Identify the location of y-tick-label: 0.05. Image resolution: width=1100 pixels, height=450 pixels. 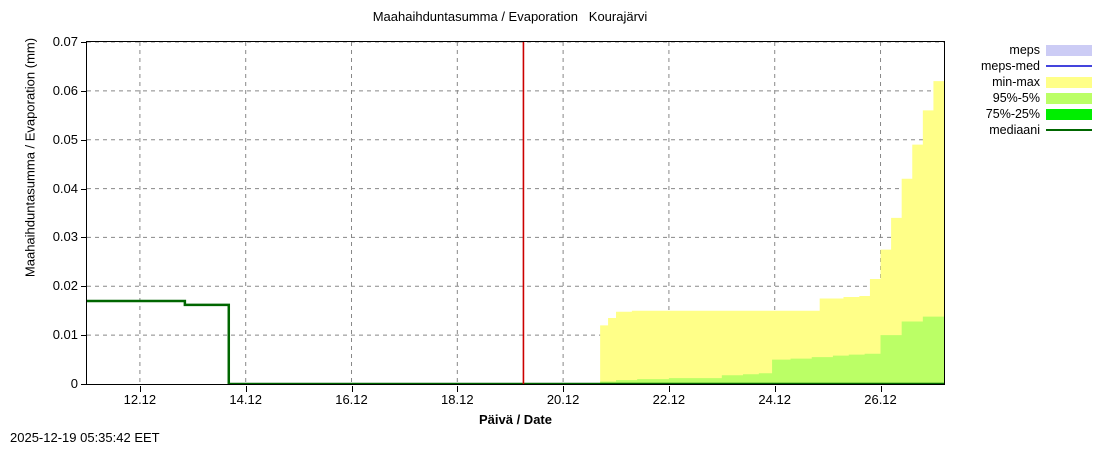
(65, 139).